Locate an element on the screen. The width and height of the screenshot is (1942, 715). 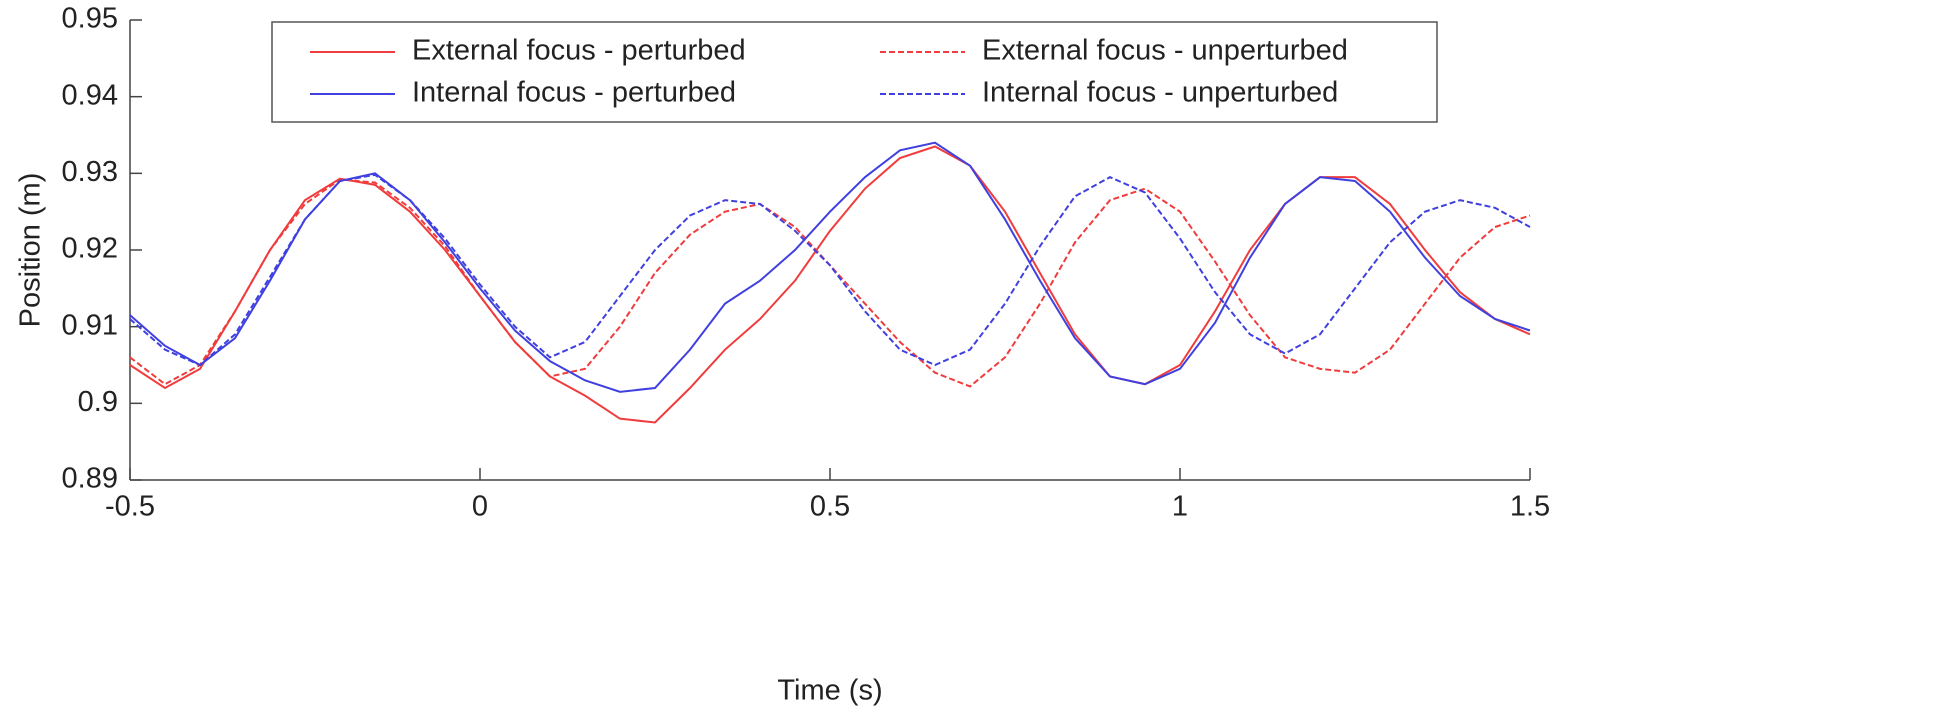
y-tick-label: 0.89 is located at coordinates (90, 479).